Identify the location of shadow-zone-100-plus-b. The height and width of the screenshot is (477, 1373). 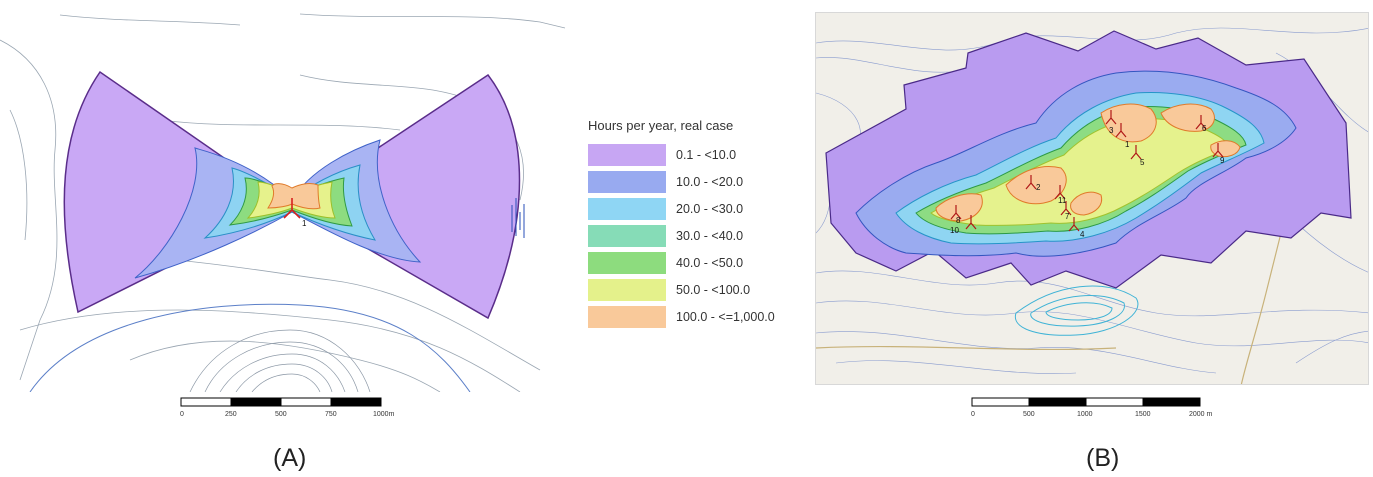
(1088, 162).